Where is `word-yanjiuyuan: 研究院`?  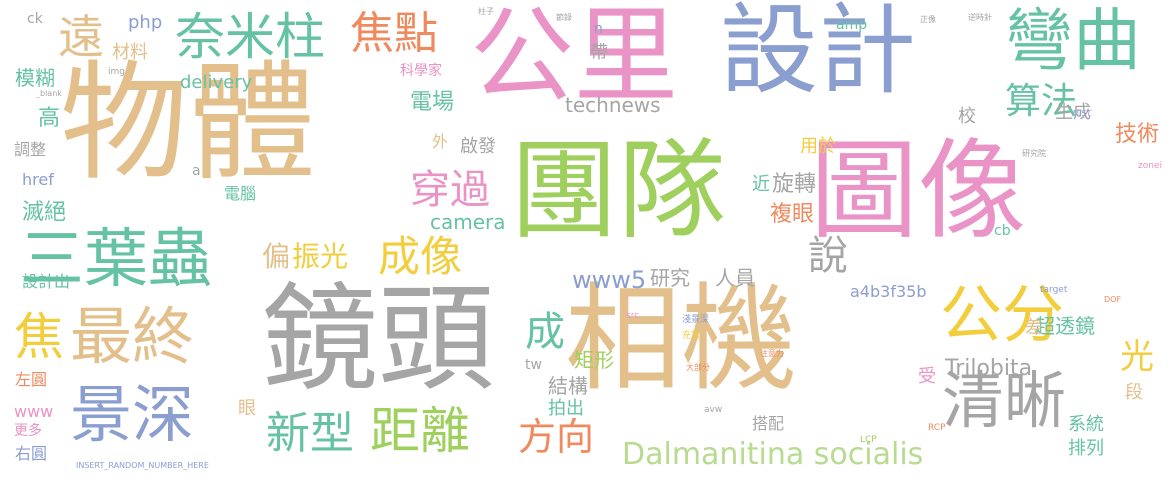
word-yanjiuyuan: 研究院 is located at coordinates (1034, 153).